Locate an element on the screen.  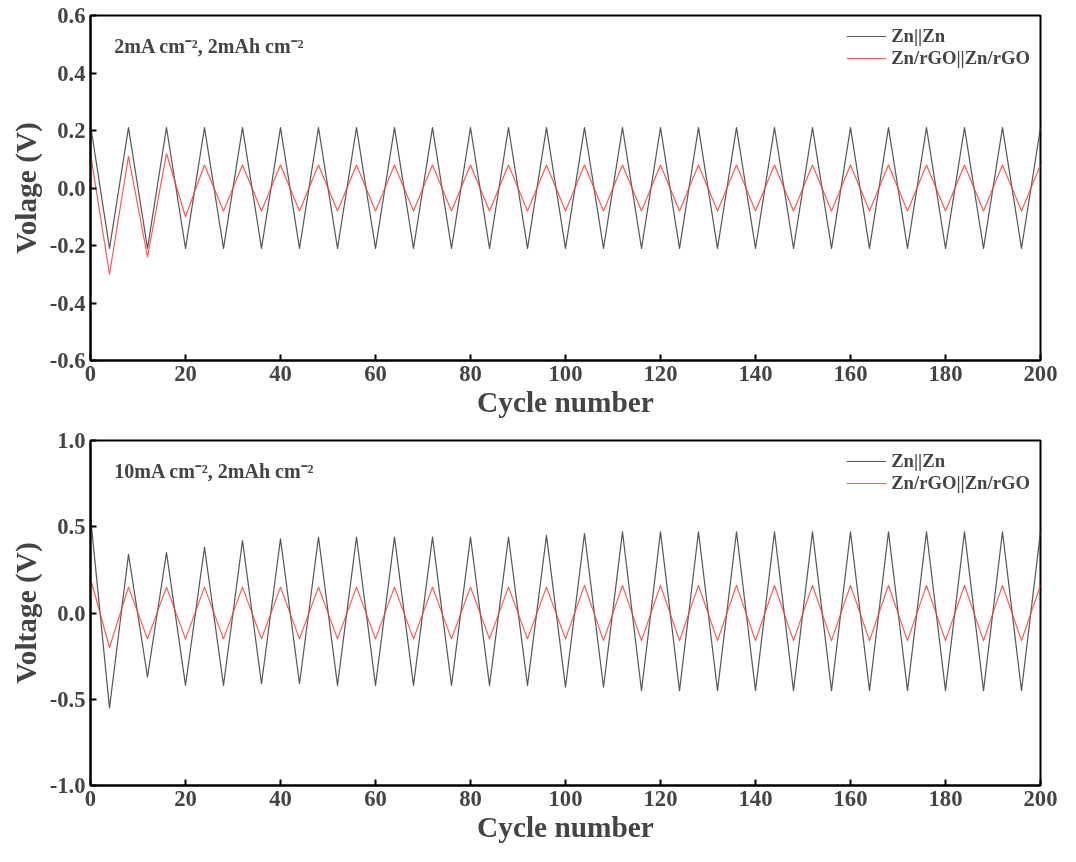
y-tick-label: 0.5 is located at coordinates (71, 527).